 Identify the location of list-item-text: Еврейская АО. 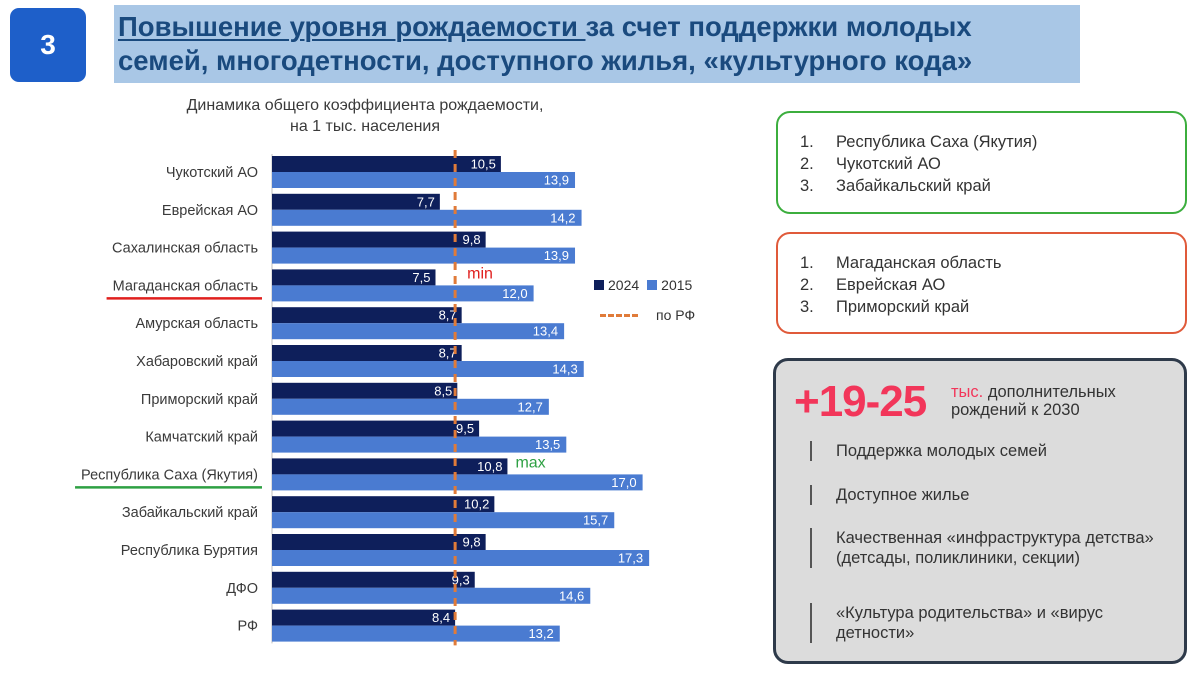
(891, 285).